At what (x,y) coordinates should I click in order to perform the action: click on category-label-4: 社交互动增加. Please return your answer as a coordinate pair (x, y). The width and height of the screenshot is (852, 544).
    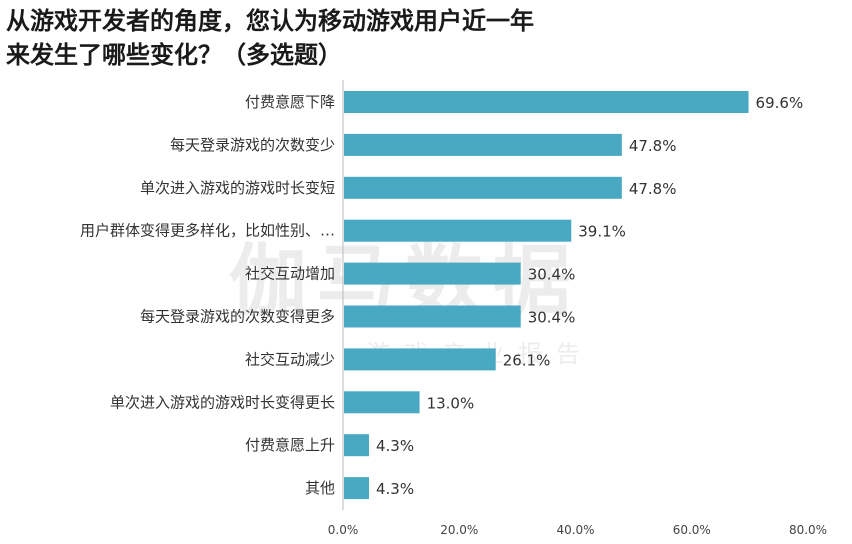
    Looking at the image, I should click on (290, 274).